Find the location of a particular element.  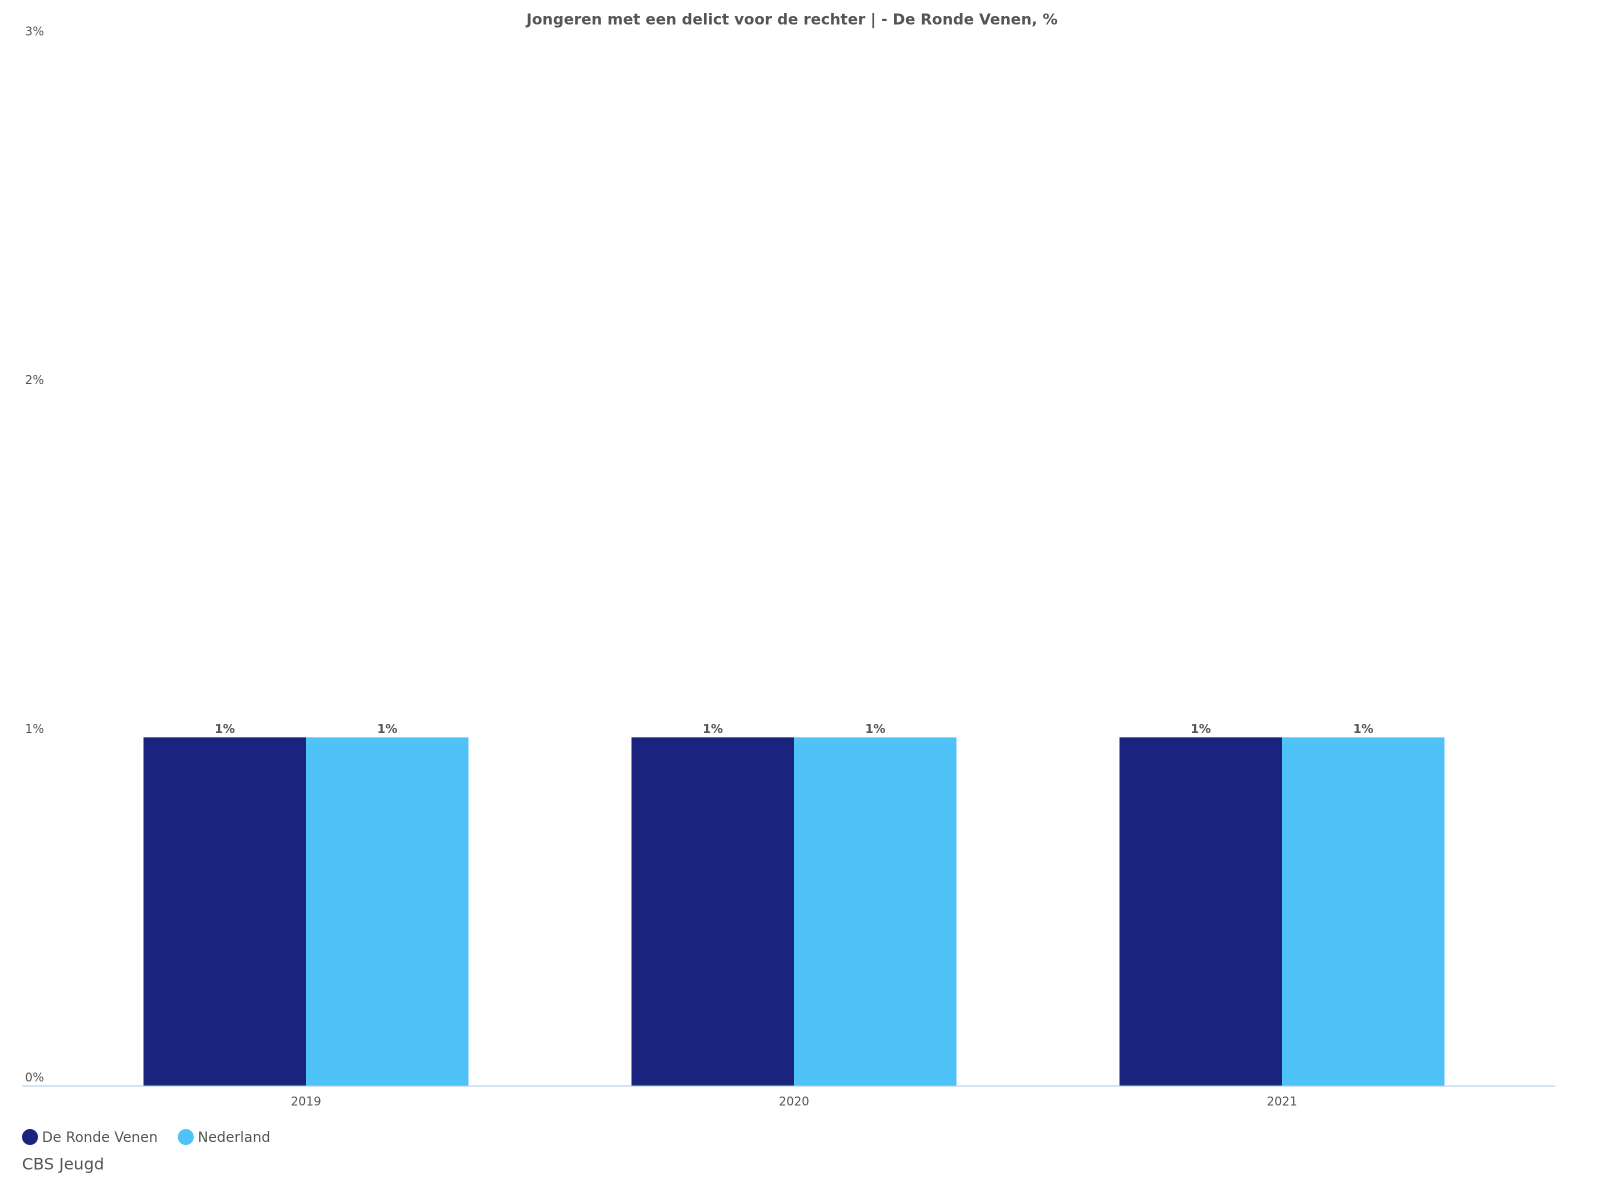

y-tick-label: 3% is located at coordinates (34, 32).